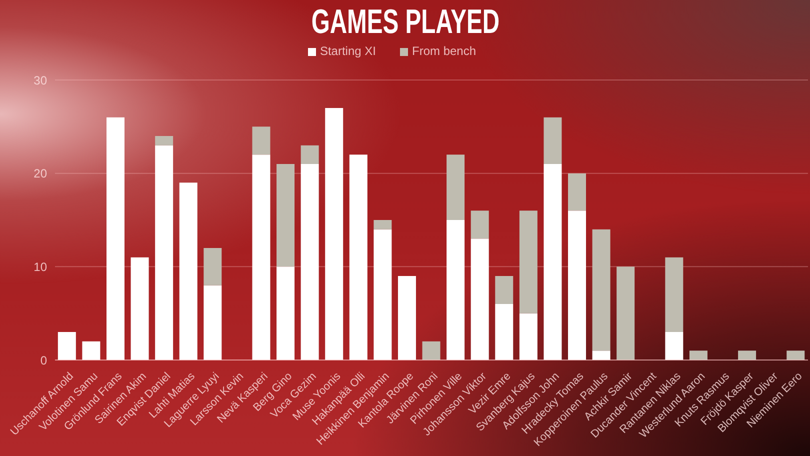  Describe the element at coordinates (41, 80) in the screenshot. I see `y-tick-label: 30` at that location.